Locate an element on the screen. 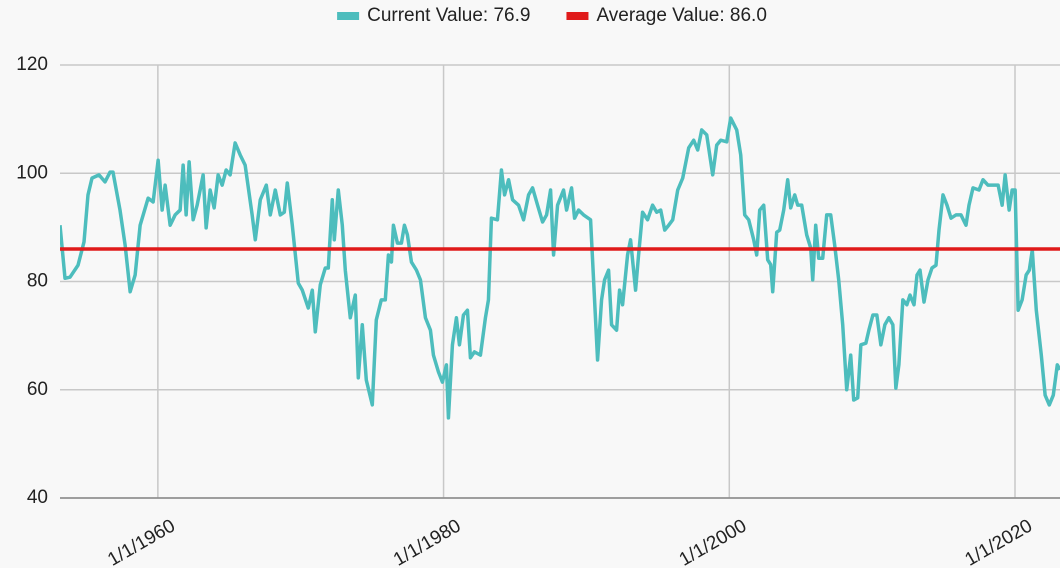 Image resolution: width=1060 pixels, height=568 pixels. y-tick-label: 120 is located at coordinates (32, 64).